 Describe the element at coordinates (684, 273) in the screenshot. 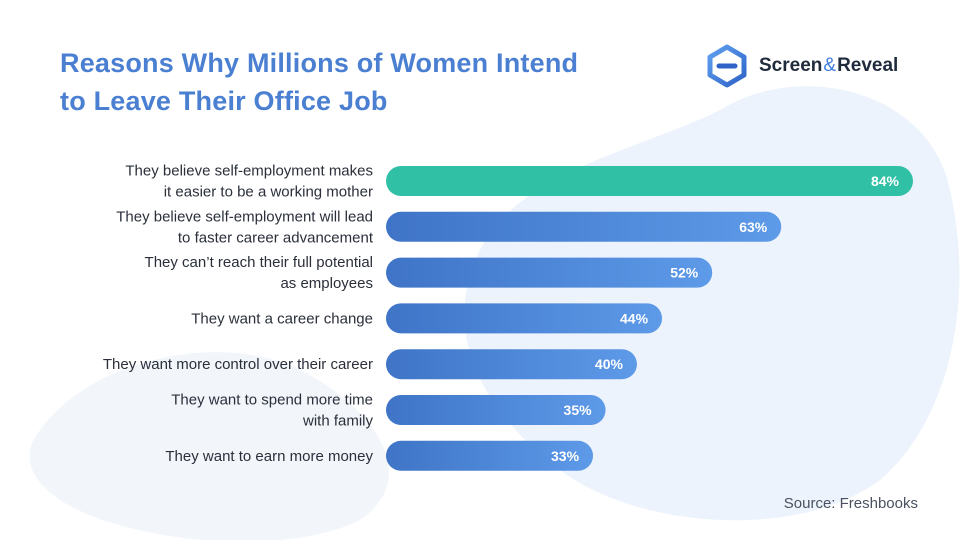

I see `bar-value-label-3: 52%` at that location.